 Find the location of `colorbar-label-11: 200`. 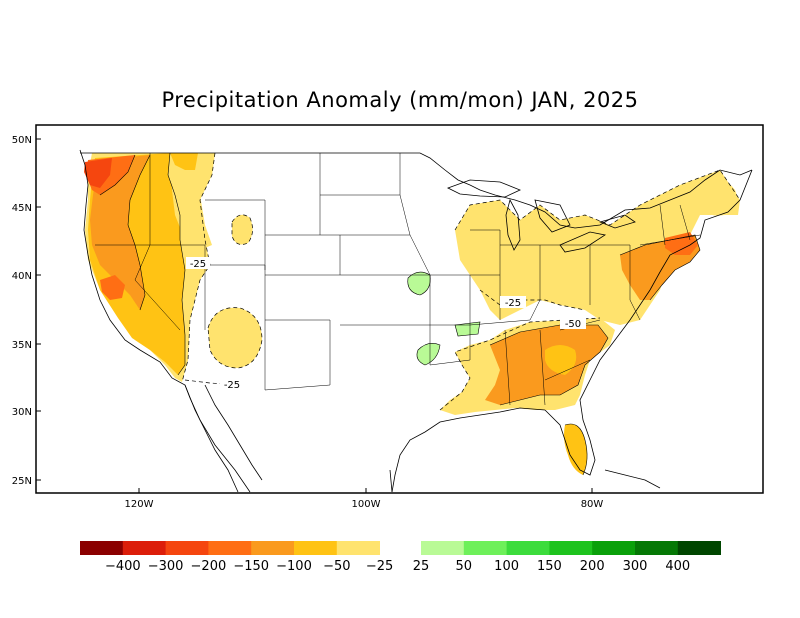

colorbar-label-11: 200 is located at coordinates (592, 566).